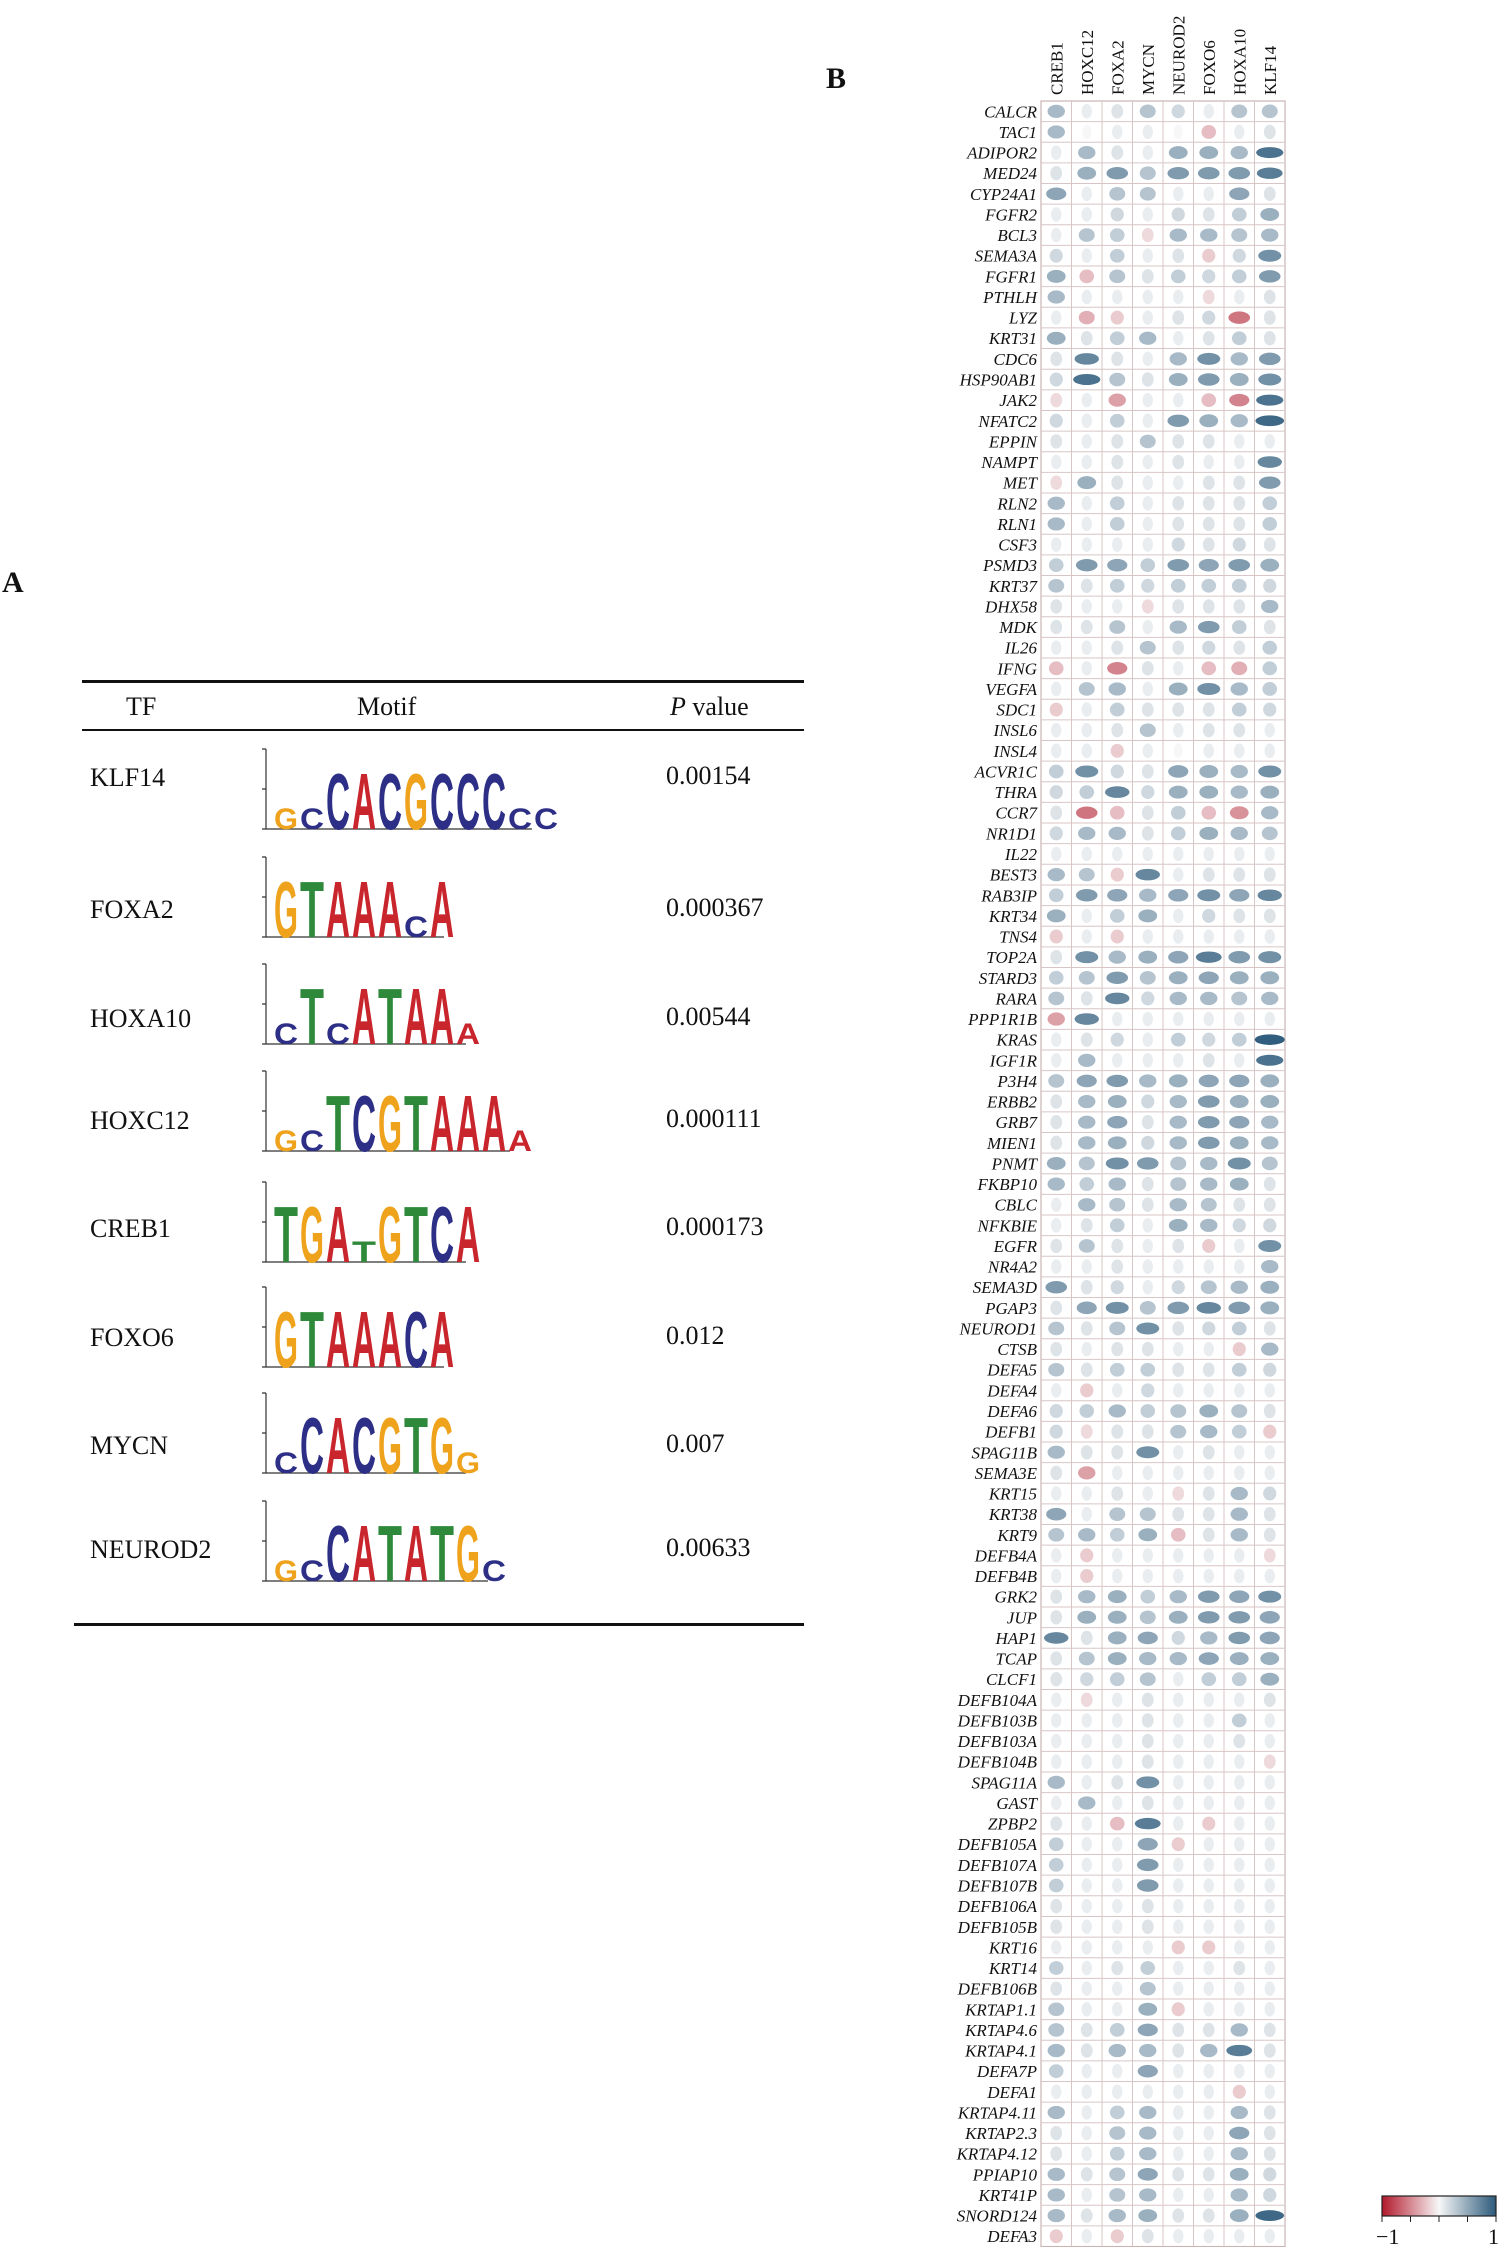  What do you see at coordinates (468, 1463) in the screenshot?
I see `logo-letter: G` at bounding box center [468, 1463].